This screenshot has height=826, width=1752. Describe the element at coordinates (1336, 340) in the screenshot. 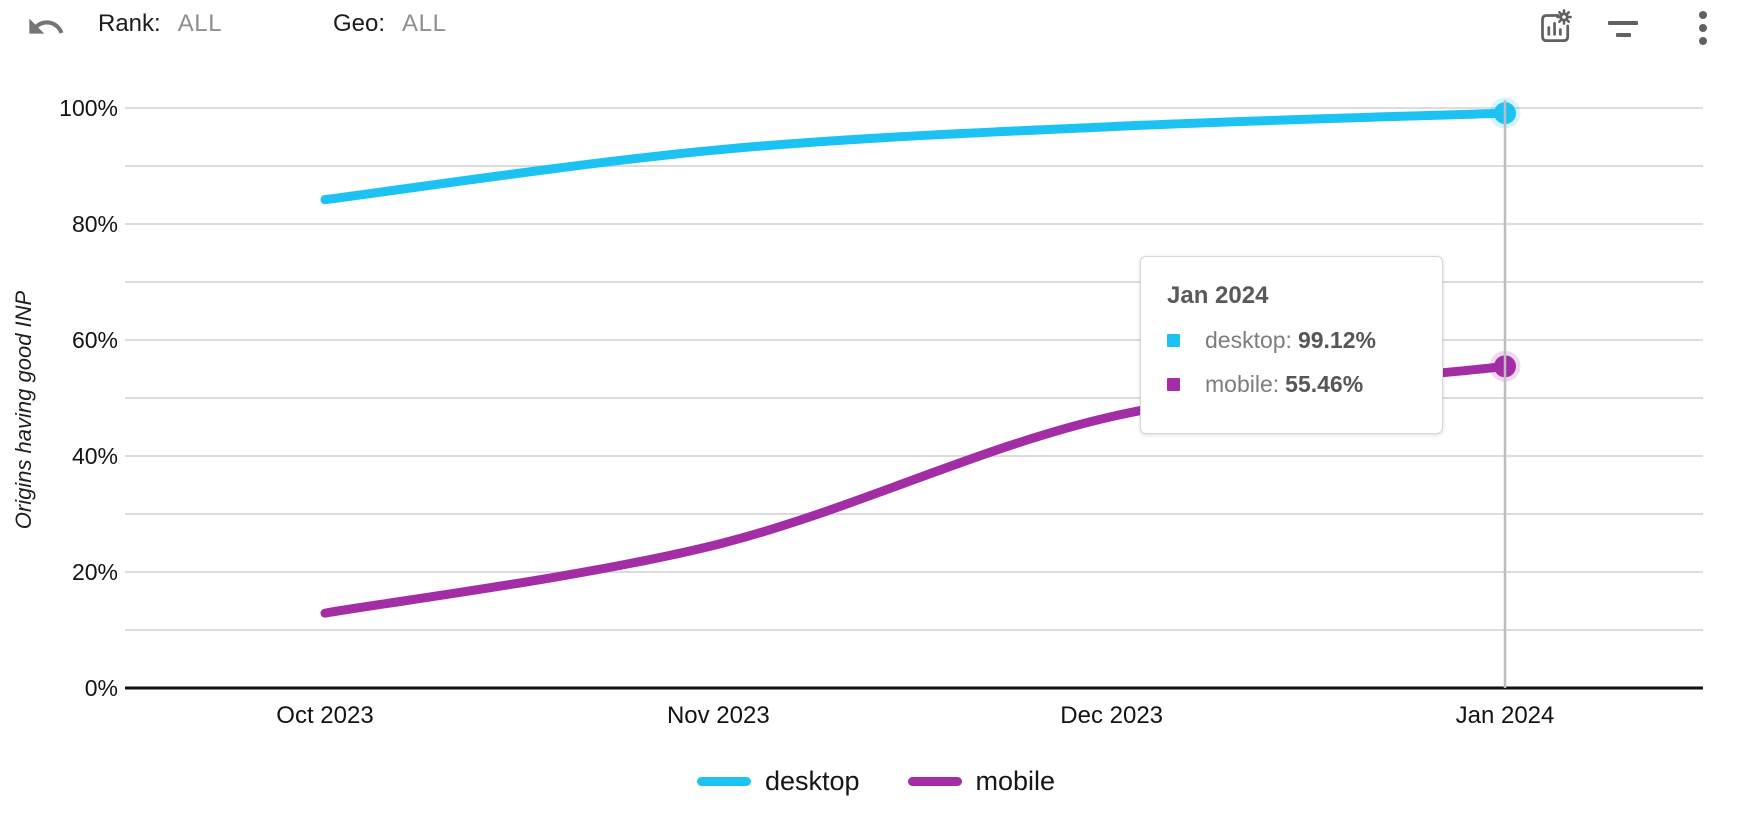

I see `tooltip-value-desktop: 99.12%` at that location.